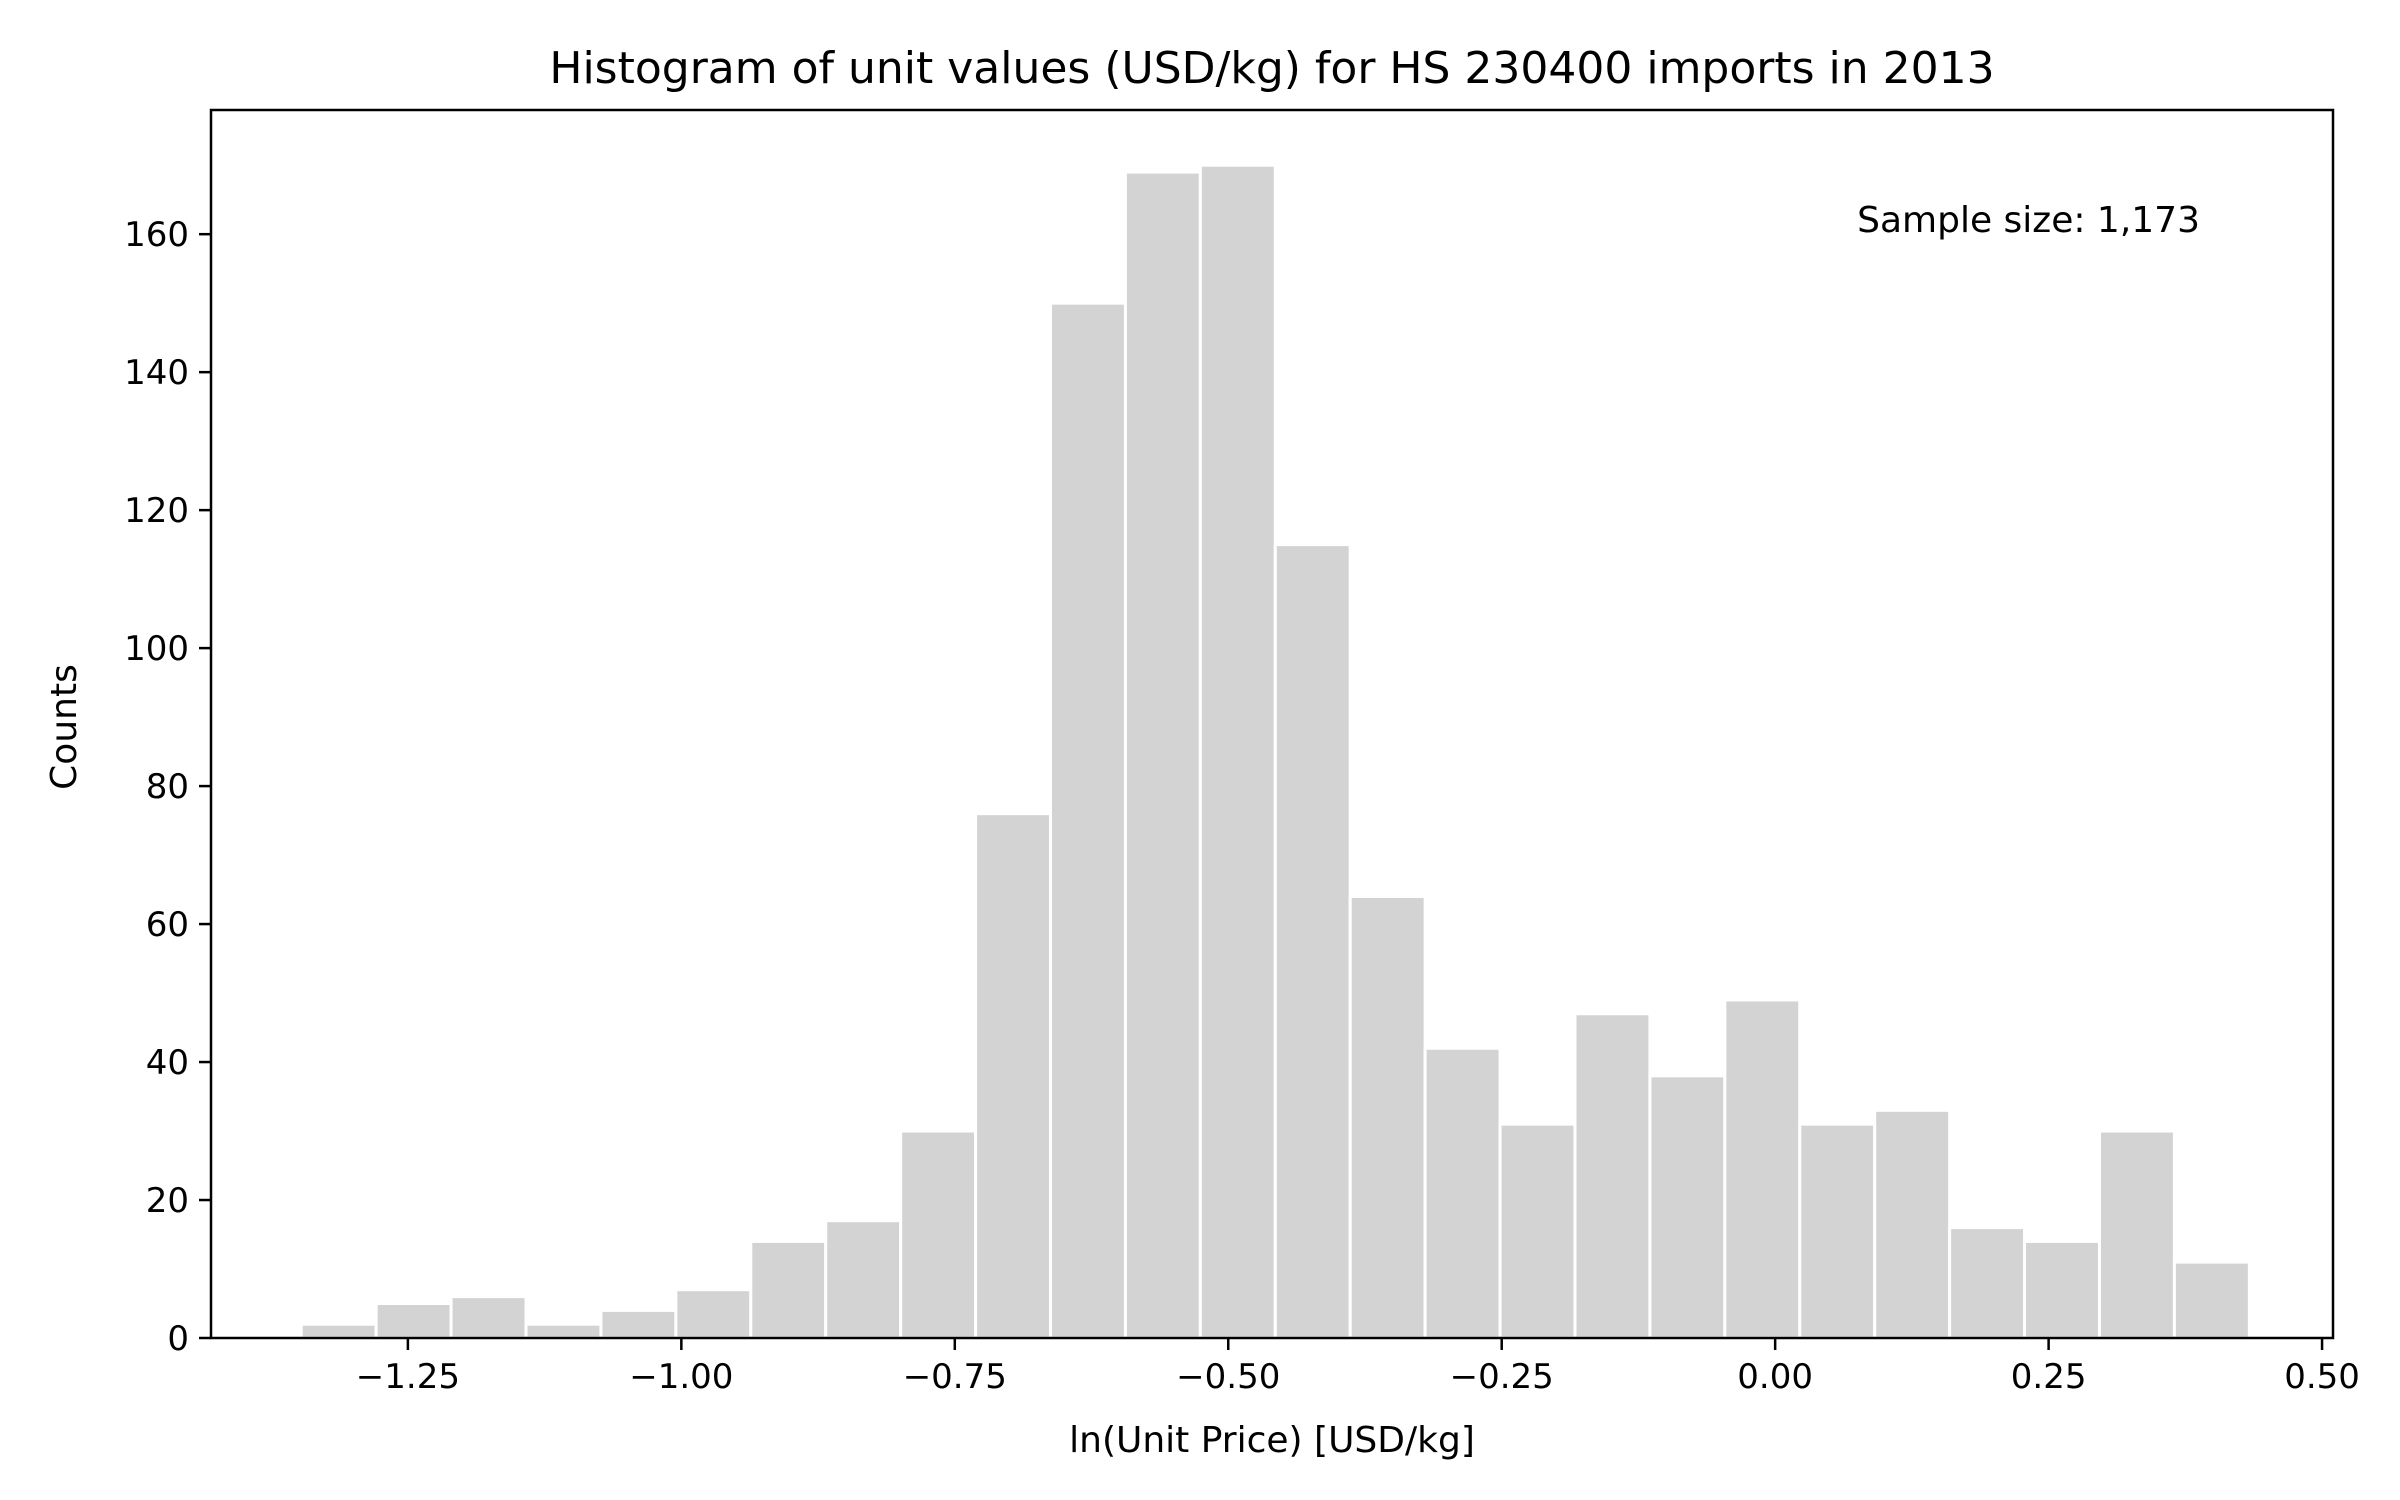  Describe the element at coordinates (167, 1063) in the screenshot. I see `y-tick-label: 40` at that location.